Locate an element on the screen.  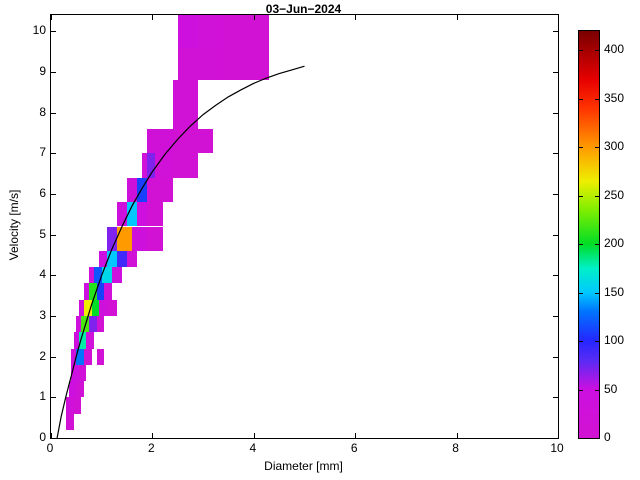
colorbar-tick-label: 400 is located at coordinates (614, 49).